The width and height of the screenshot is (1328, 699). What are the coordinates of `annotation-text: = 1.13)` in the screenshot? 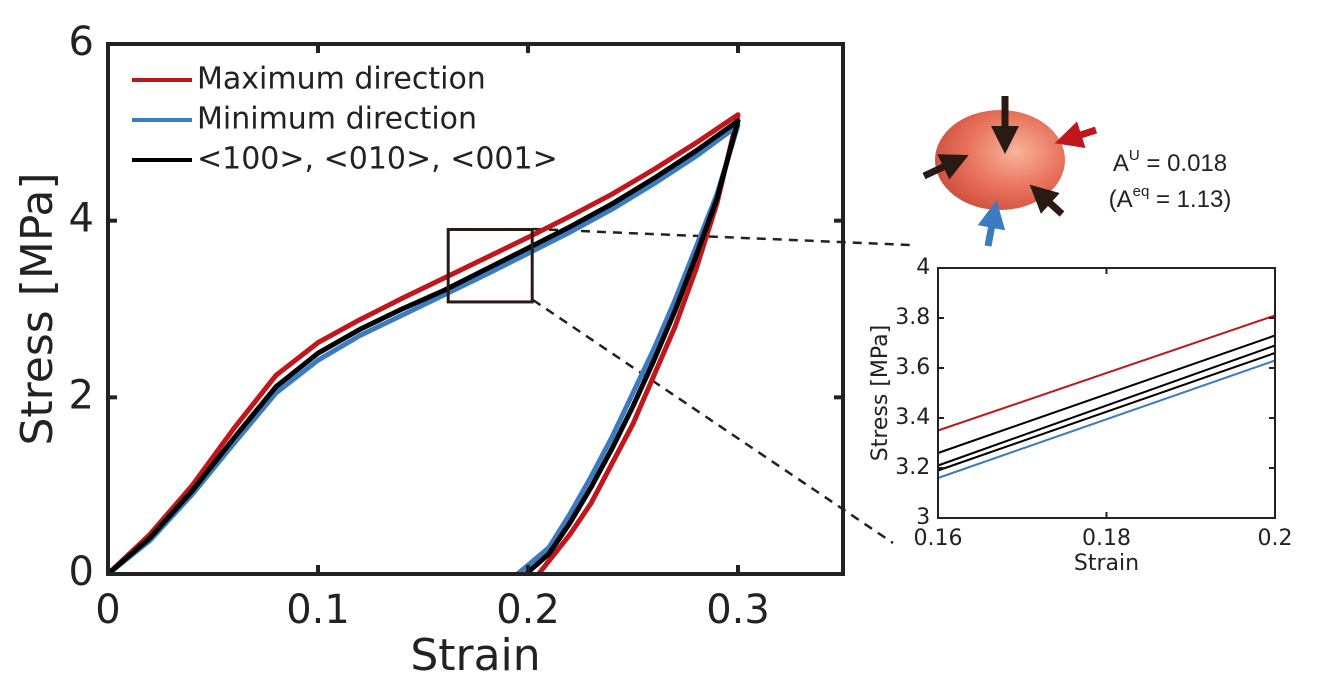 It's located at (1190, 199).